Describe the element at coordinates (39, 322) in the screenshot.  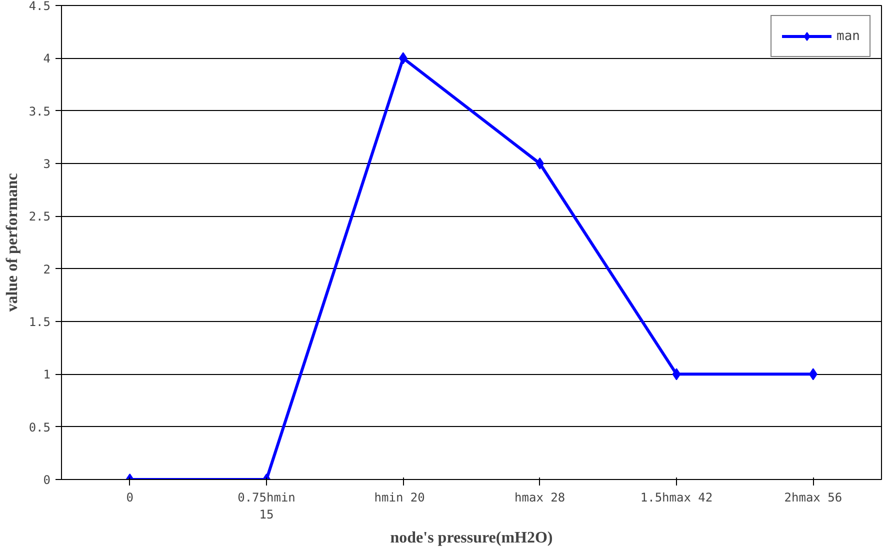
I see `y-tick-label: 1.5` at that location.